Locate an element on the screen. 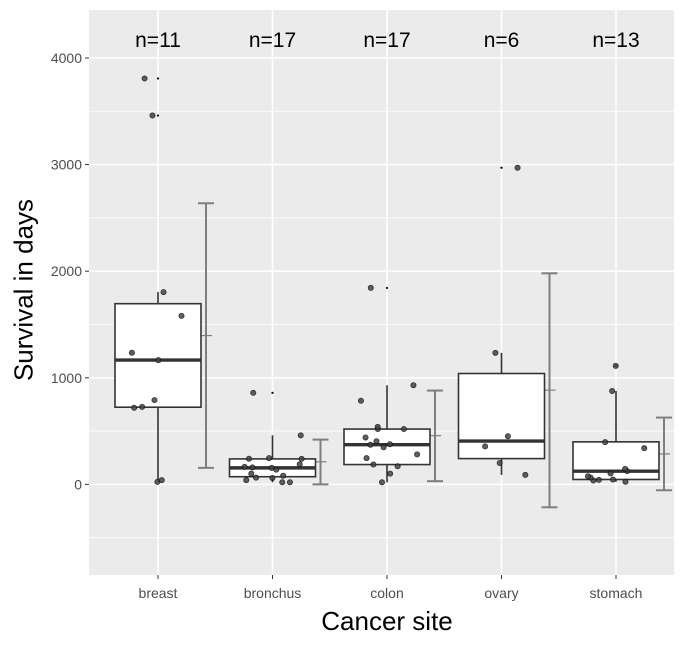 The width and height of the screenshot is (697, 645). count-label: n=6 is located at coordinates (502, 40).